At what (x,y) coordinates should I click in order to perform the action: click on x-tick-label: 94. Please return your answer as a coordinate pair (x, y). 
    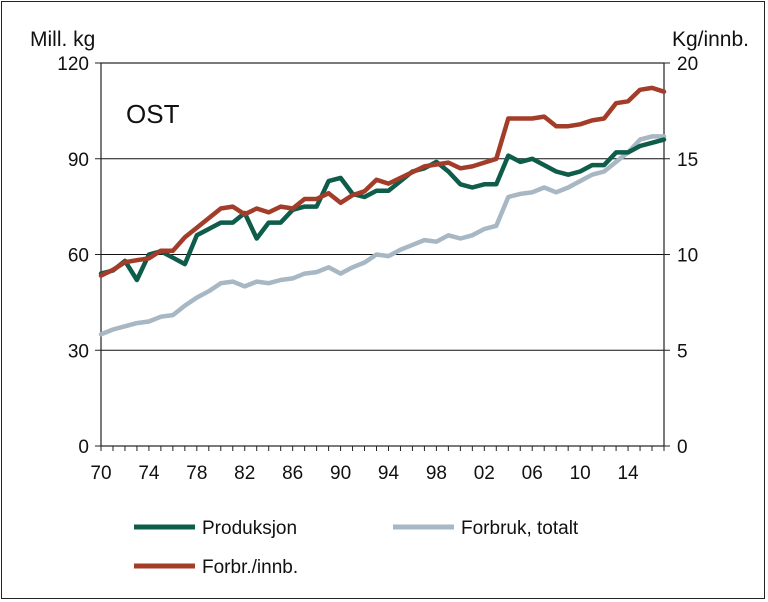
    Looking at the image, I should click on (389, 473).